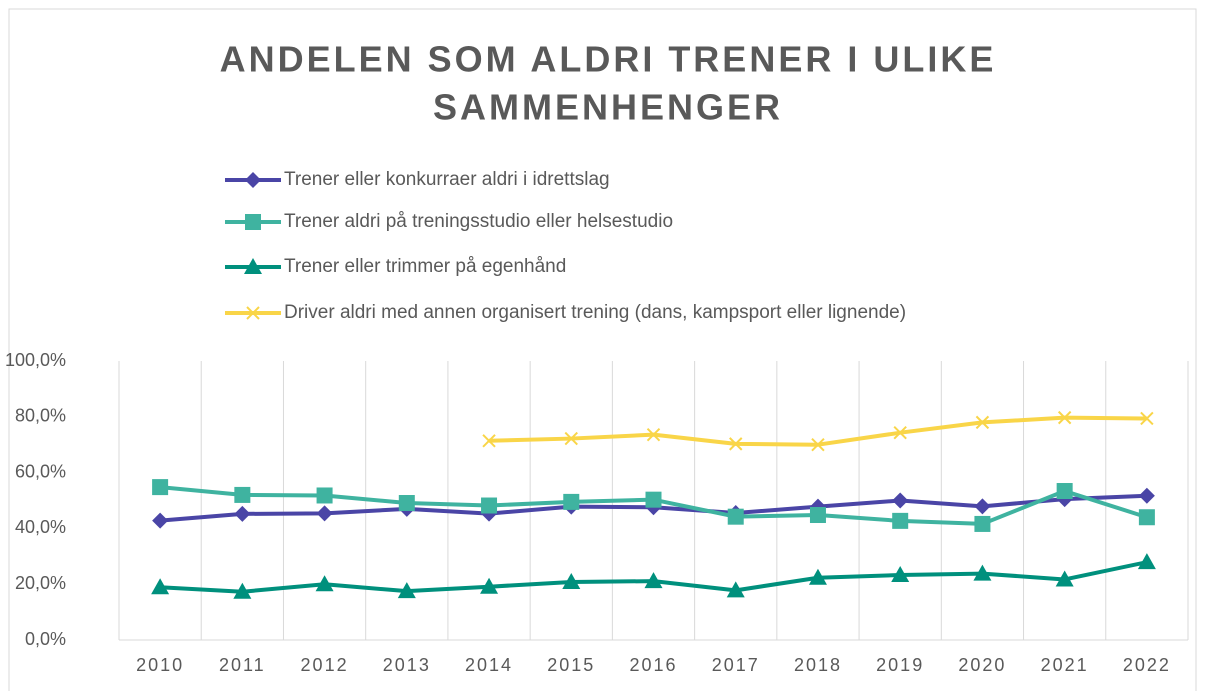  I want to click on x-tick-label: 2014, so click(489, 665).